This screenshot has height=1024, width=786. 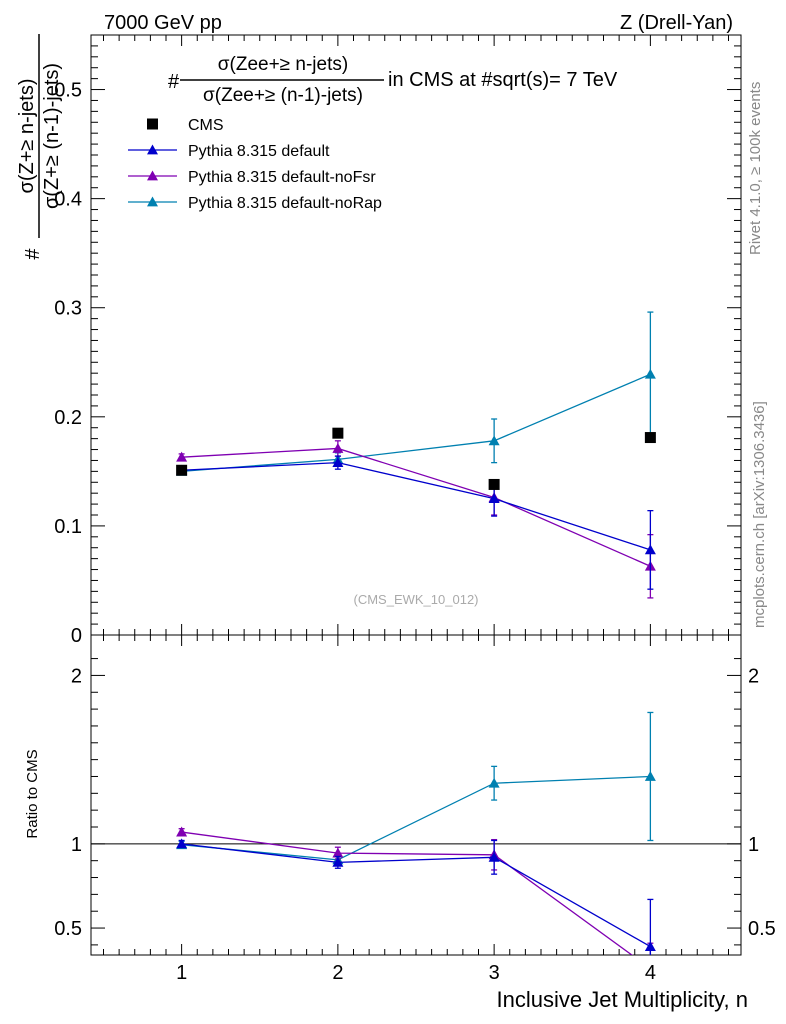 What do you see at coordinates (503, 80) in the screenshot?
I see `title-suffix: in CMS at #sqrt(s)= 7 TeV` at bounding box center [503, 80].